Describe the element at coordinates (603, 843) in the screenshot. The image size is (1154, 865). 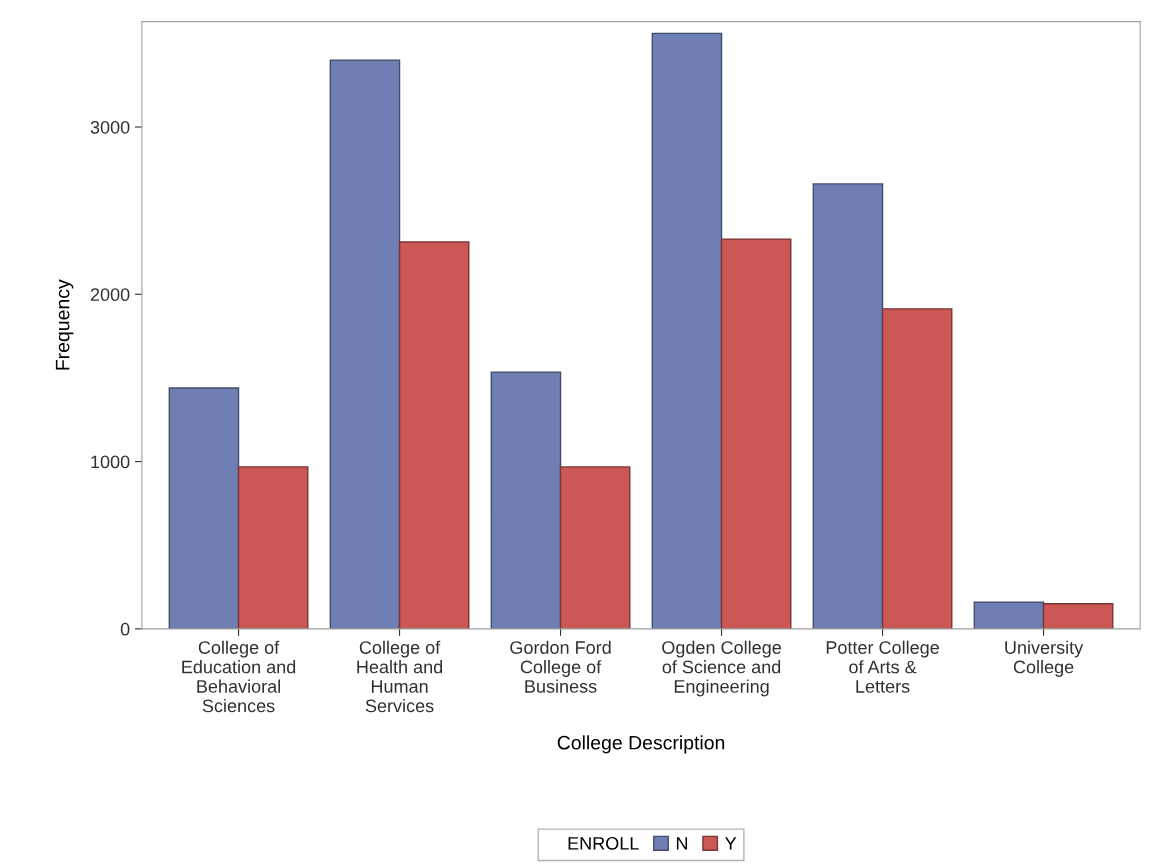
I see `legend-title: ENROLL` at that location.